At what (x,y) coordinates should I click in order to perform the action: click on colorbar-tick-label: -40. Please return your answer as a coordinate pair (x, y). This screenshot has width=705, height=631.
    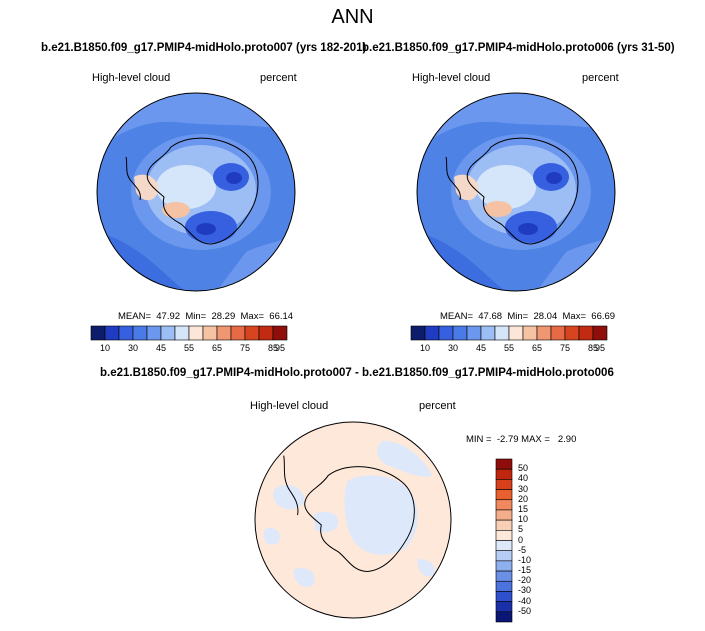
    Looking at the image, I should click on (525, 600).